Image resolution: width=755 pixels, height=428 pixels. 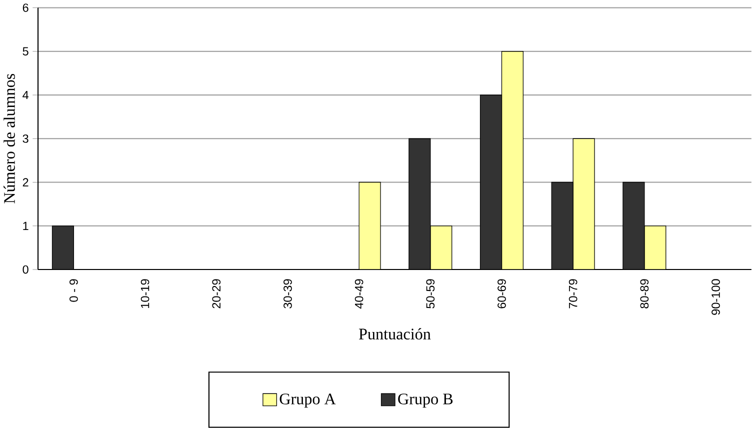 I want to click on x-tick-label: 90-100, so click(x=716, y=297).